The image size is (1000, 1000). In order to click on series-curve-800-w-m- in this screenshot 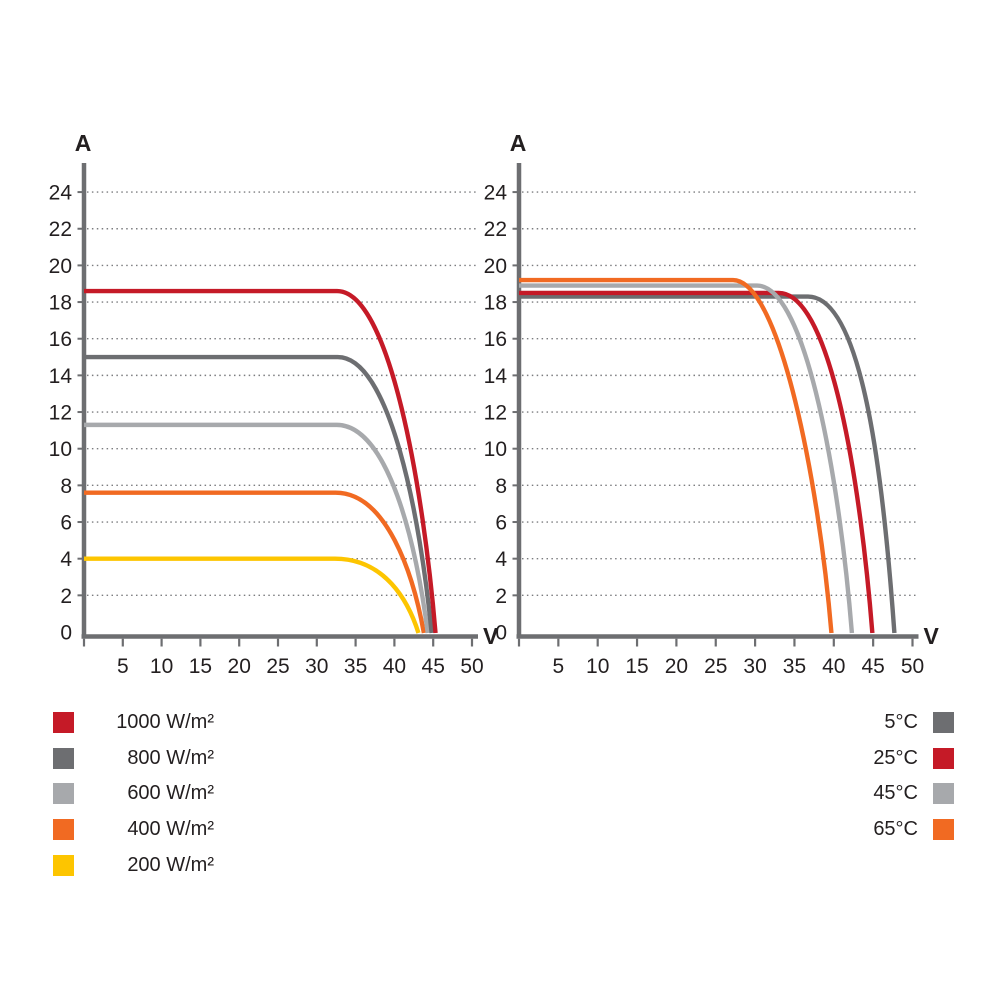, I will do `click(259, 494)`.